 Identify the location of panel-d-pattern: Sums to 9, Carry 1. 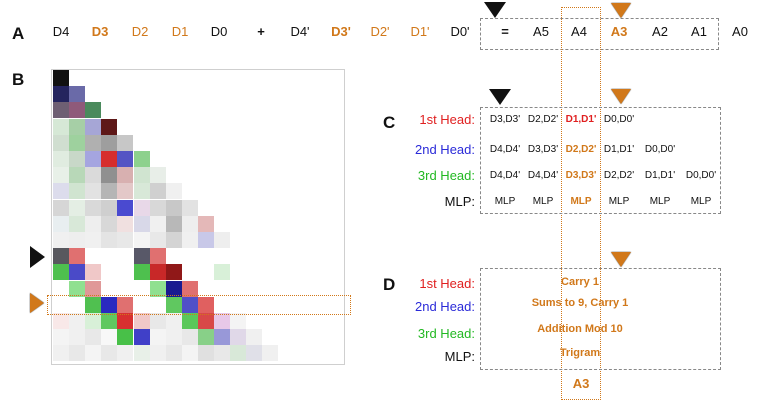
(580, 303).